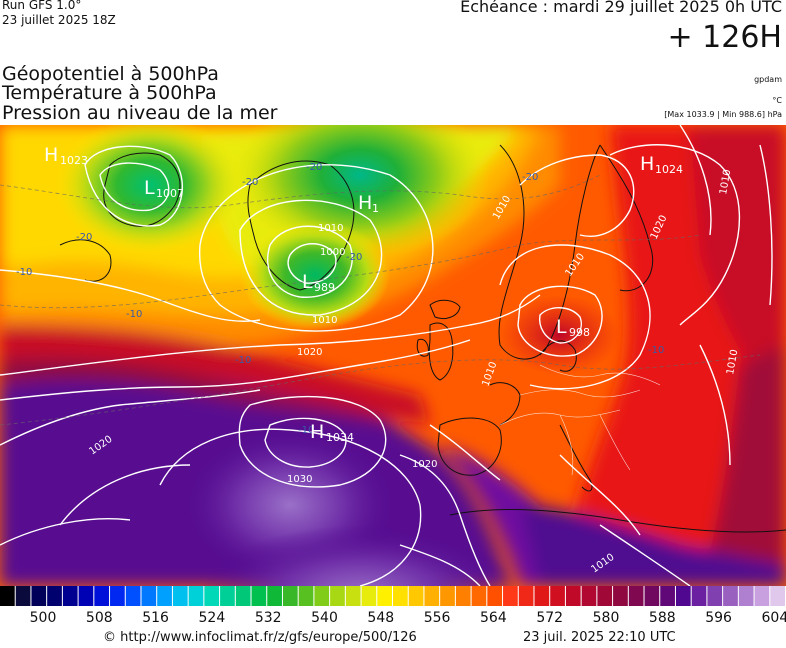 The height and width of the screenshot is (648, 786). Describe the element at coordinates (437, 618) in the screenshot. I see `color-scale-tick: 556` at that location.